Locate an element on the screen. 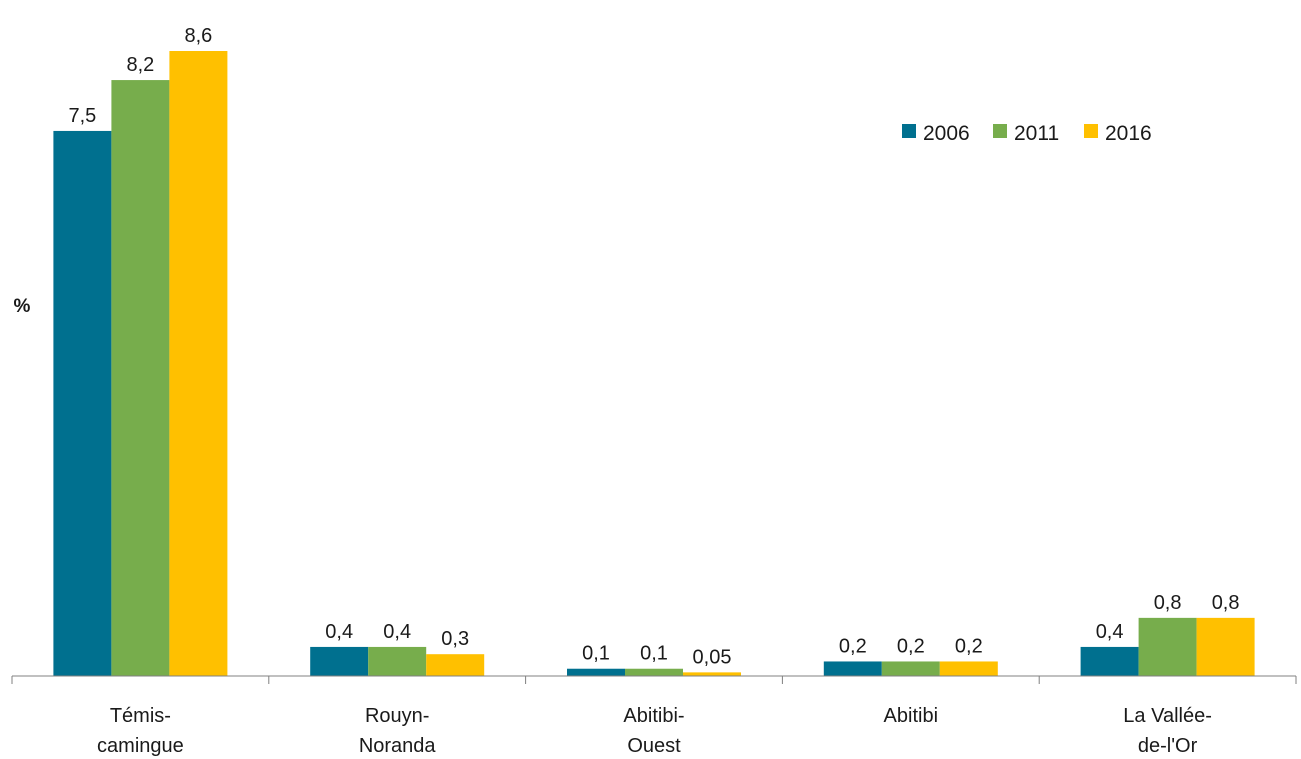 Image resolution: width=1301 pixels, height=759 pixels. category-label-0-0: Témis- is located at coordinates (140, 716).